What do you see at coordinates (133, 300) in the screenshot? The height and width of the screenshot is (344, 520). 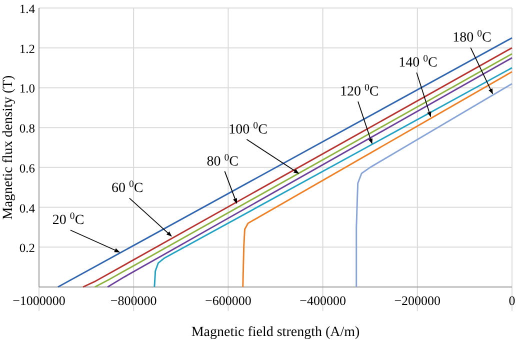 I see `x-tick-label: −800000` at bounding box center [133, 300].